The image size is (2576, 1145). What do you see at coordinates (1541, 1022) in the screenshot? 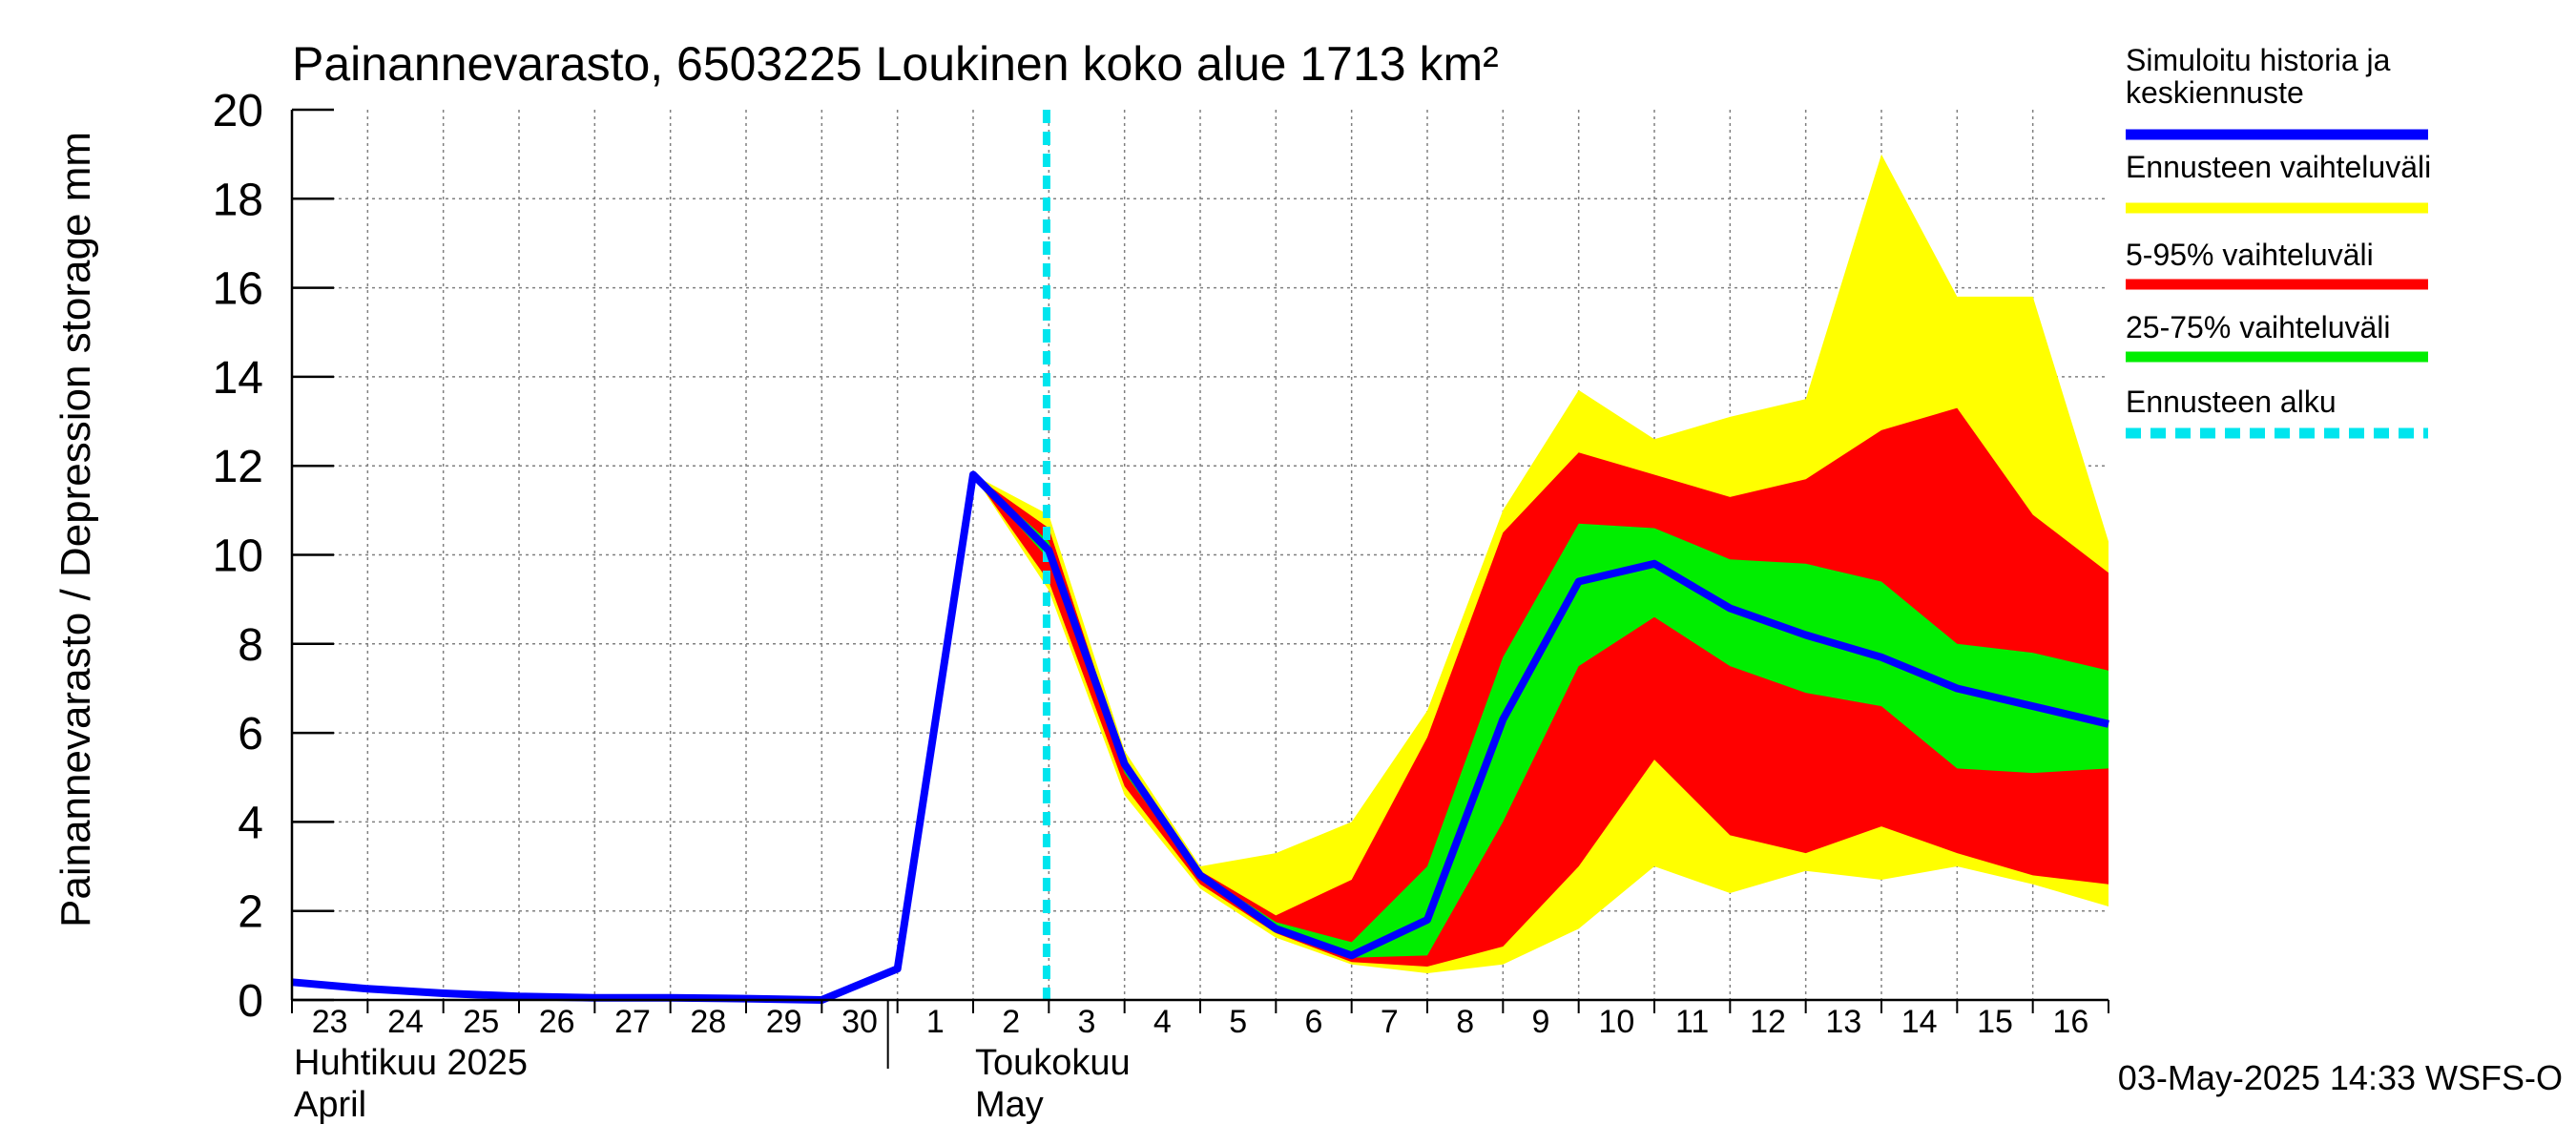
I see `x-day-label: 9` at bounding box center [1541, 1022].